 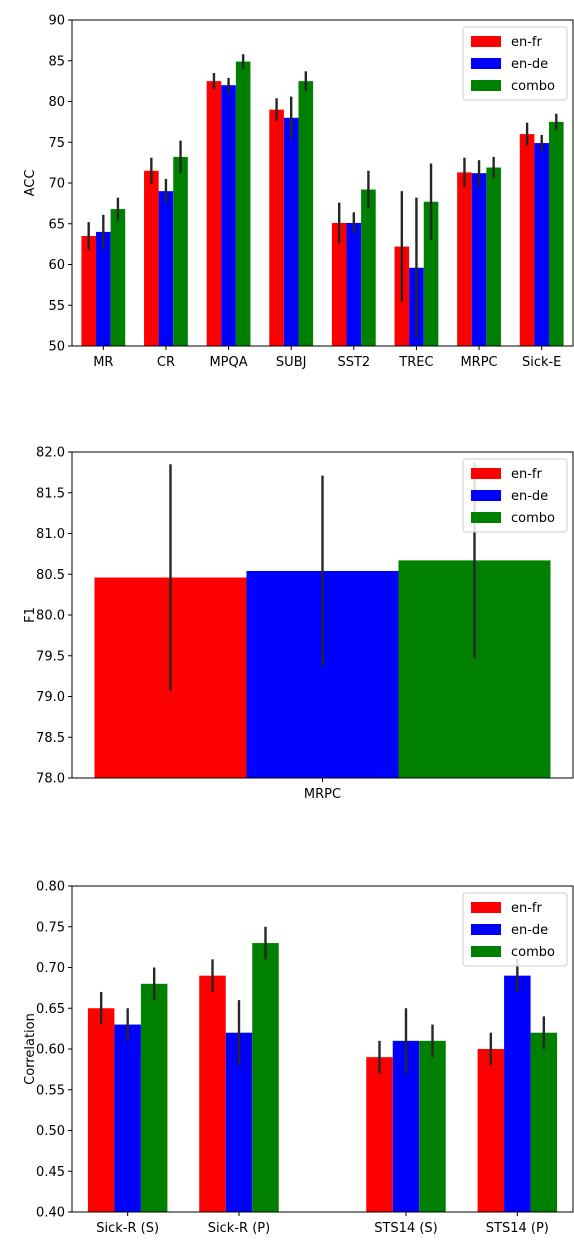 I want to click on bar-combo-mr, so click(x=118, y=277).